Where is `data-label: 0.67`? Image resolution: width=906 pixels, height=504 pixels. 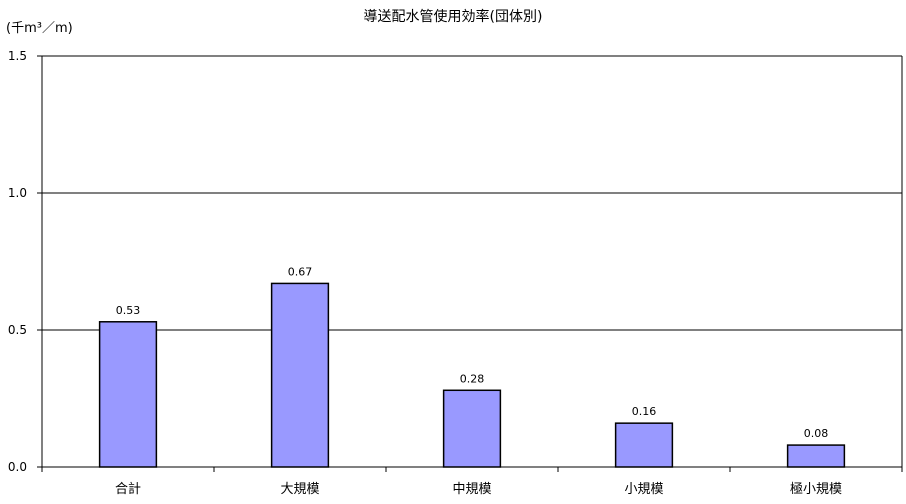
data-label: 0.67 is located at coordinates (300, 271).